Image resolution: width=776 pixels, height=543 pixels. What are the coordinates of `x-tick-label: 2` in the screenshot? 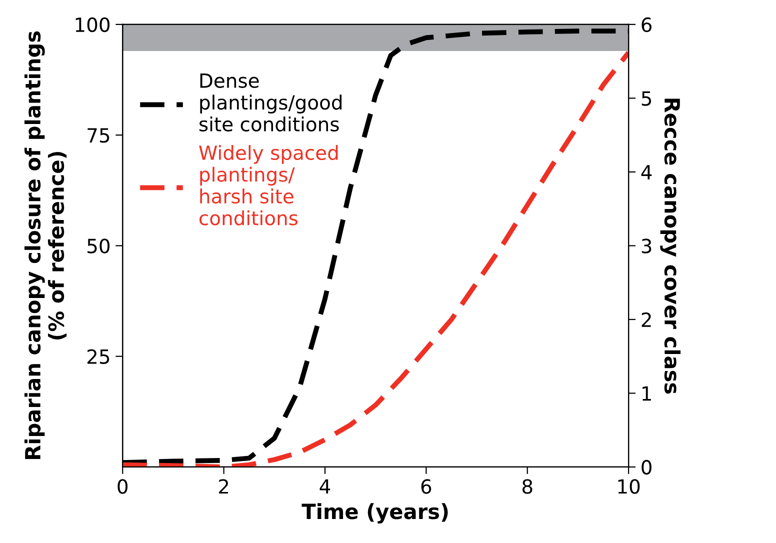 It's located at (223, 486).